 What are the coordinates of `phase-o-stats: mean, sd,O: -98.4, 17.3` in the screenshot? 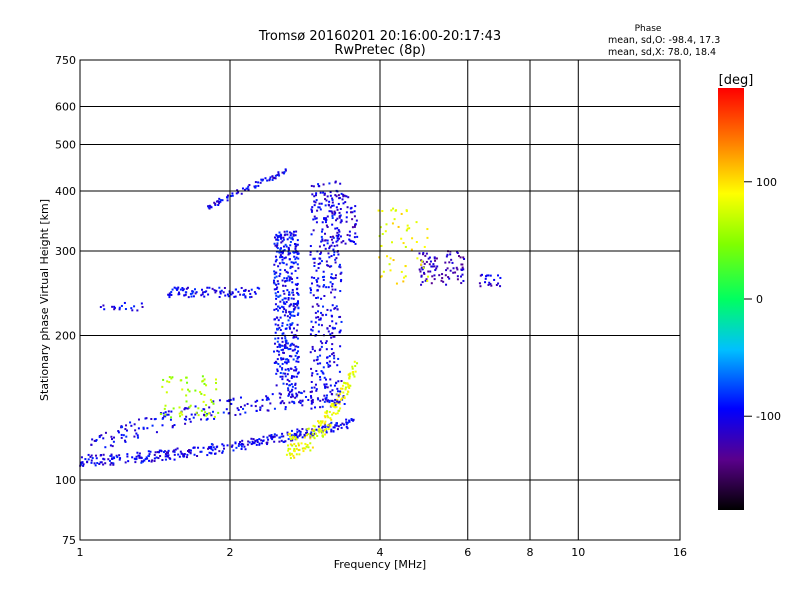 It's located at (664, 40).